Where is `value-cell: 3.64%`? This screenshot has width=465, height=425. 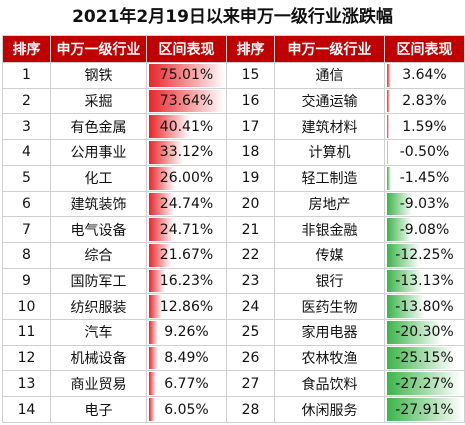 value-cell: 3.64% is located at coordinates (424, 75).